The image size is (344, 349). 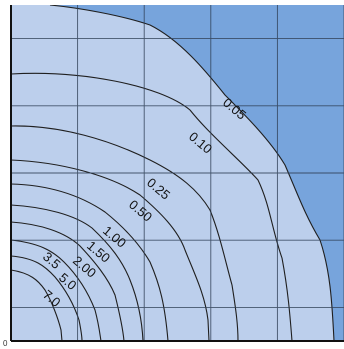 I want to click on contour-line-7.0, so click(x=37, y=305).